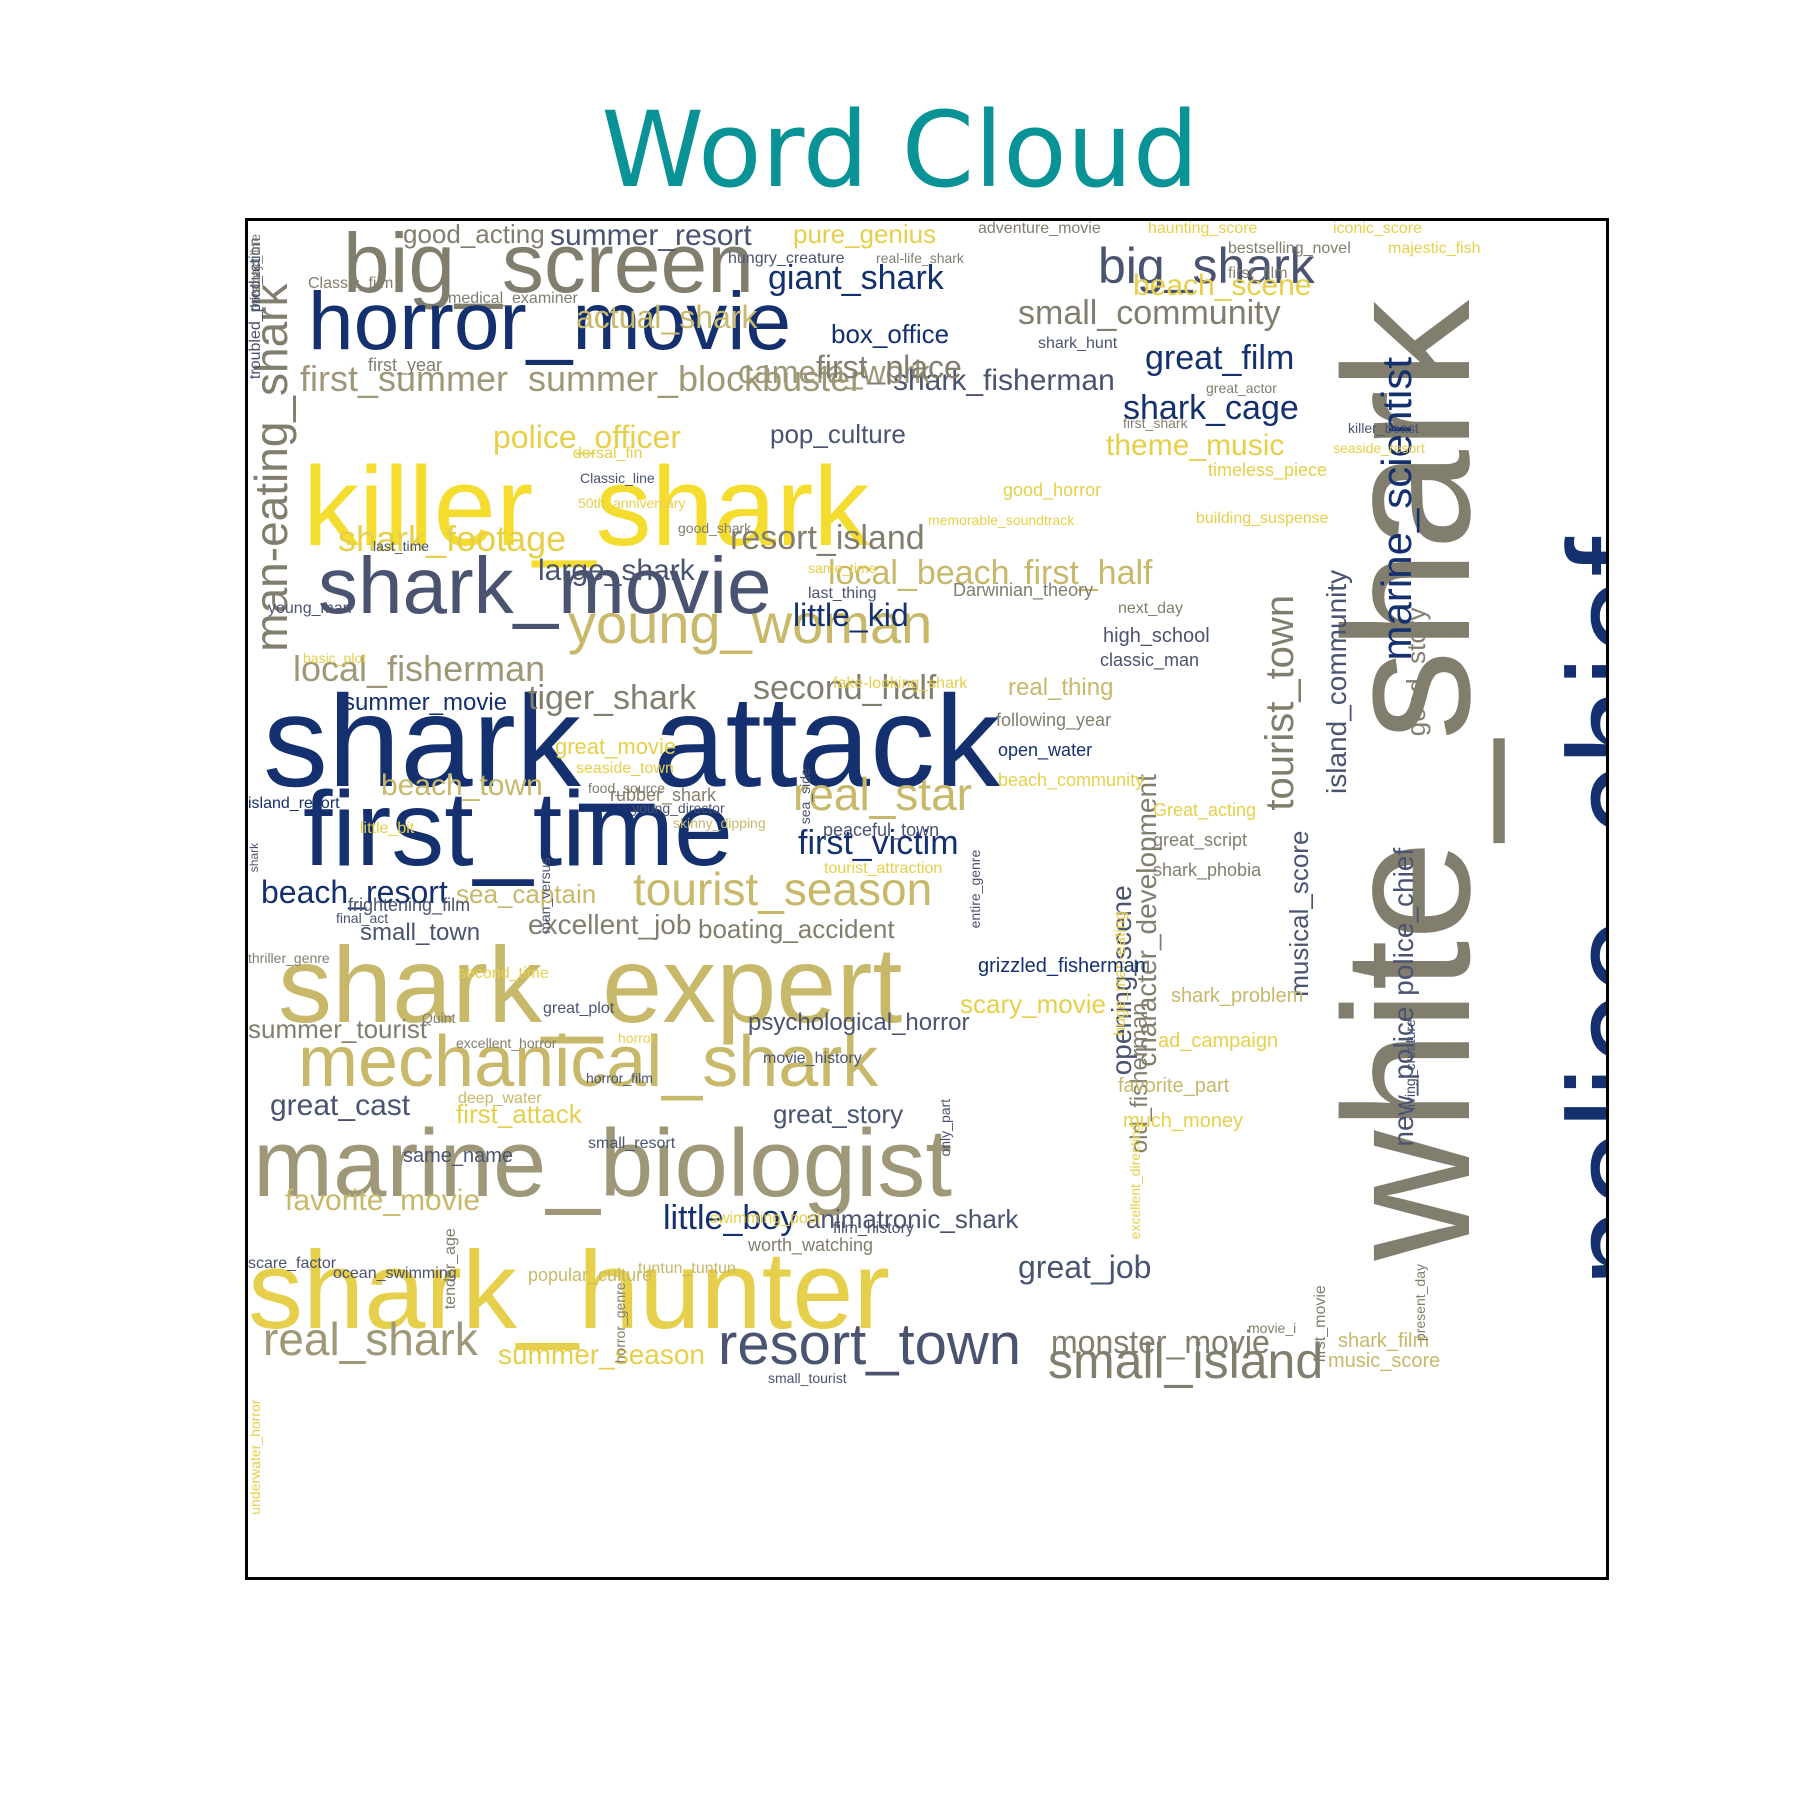  I want to click on word-shark-expert: shark_expert, so click(590, 984).